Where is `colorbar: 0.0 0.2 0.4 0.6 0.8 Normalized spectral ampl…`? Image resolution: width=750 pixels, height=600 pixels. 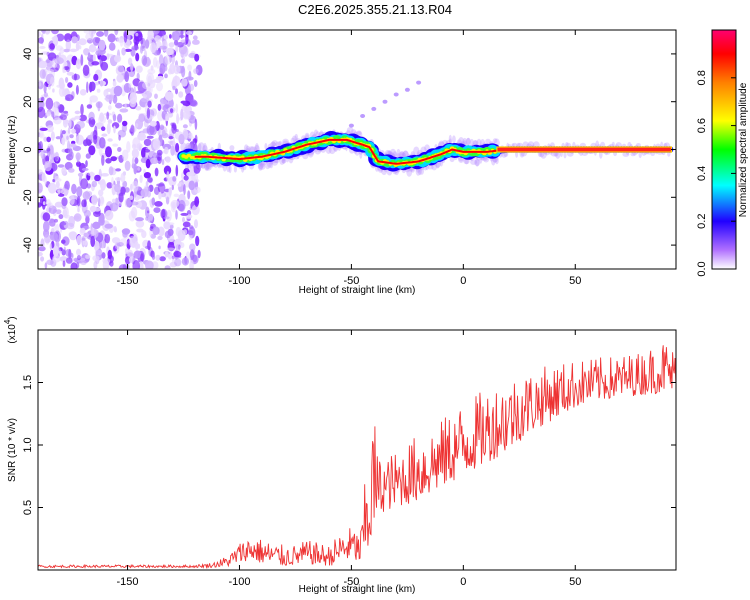 colorbar: 0.0 0.2 0.4 0.6 0.8 Normalized spectral ampl… is located at coordinates (722, 153).